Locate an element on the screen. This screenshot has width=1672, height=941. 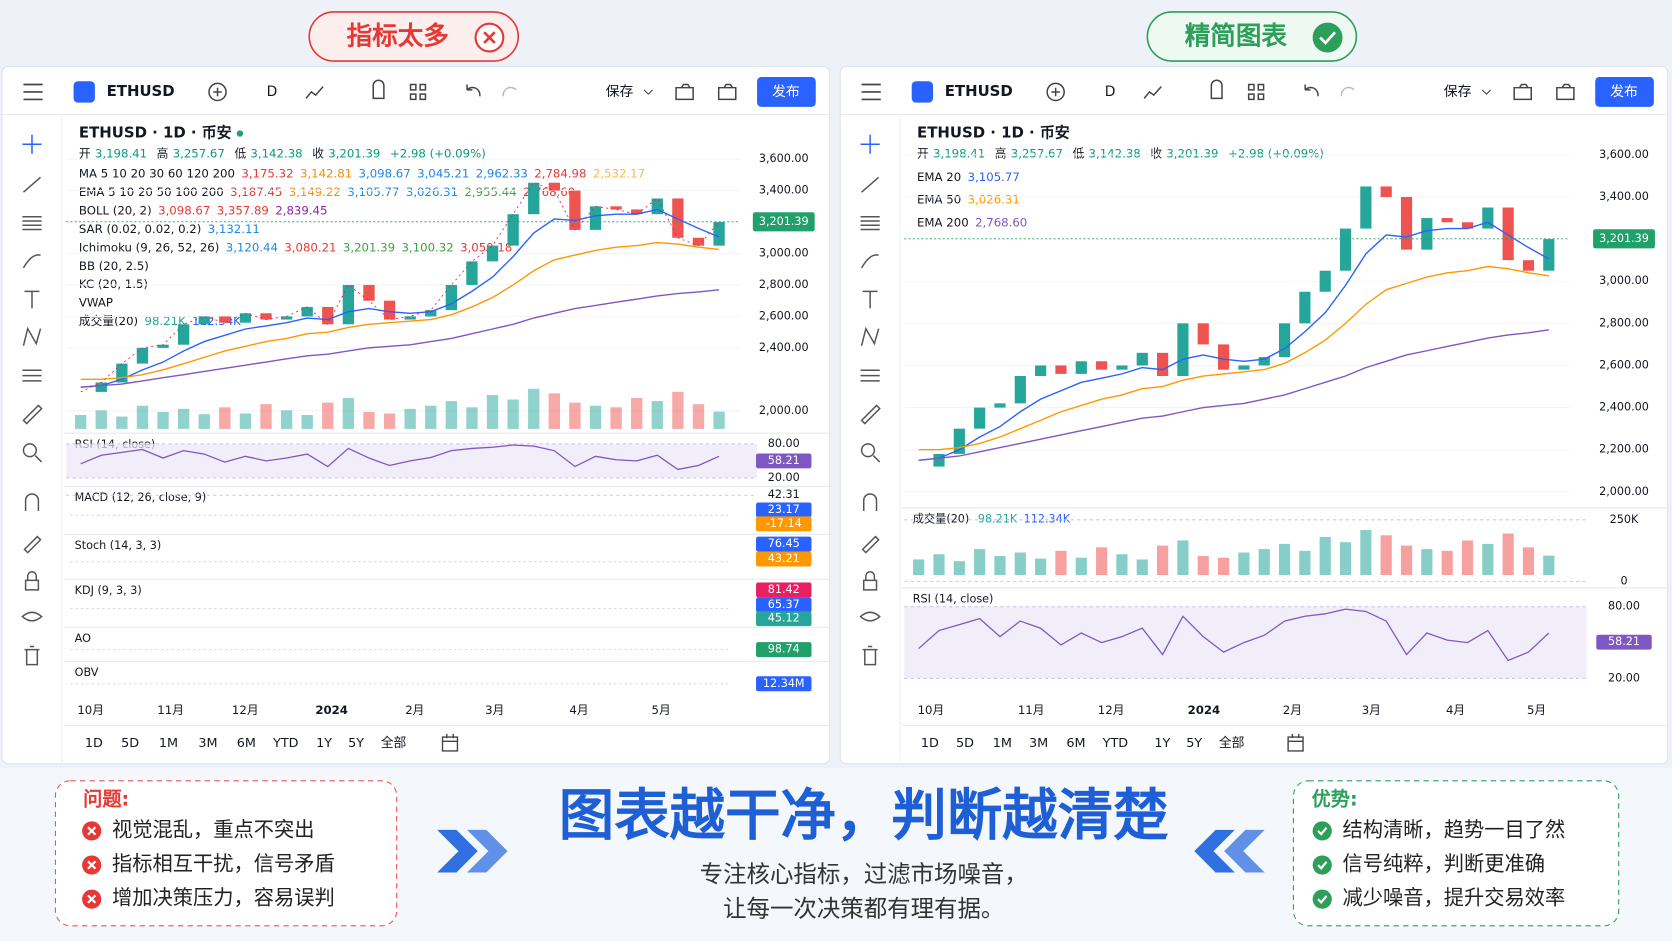
ohlc-value: 高 is located at coordinates (163, 153).